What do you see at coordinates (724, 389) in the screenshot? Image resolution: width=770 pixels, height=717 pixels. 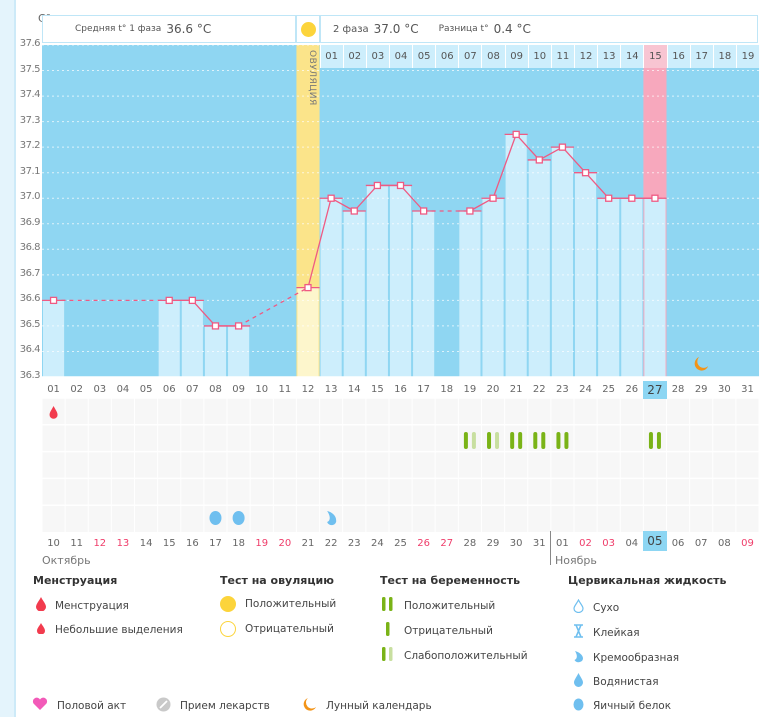 I see `cycle-day-label: 30` at bounding box center [724, 389].